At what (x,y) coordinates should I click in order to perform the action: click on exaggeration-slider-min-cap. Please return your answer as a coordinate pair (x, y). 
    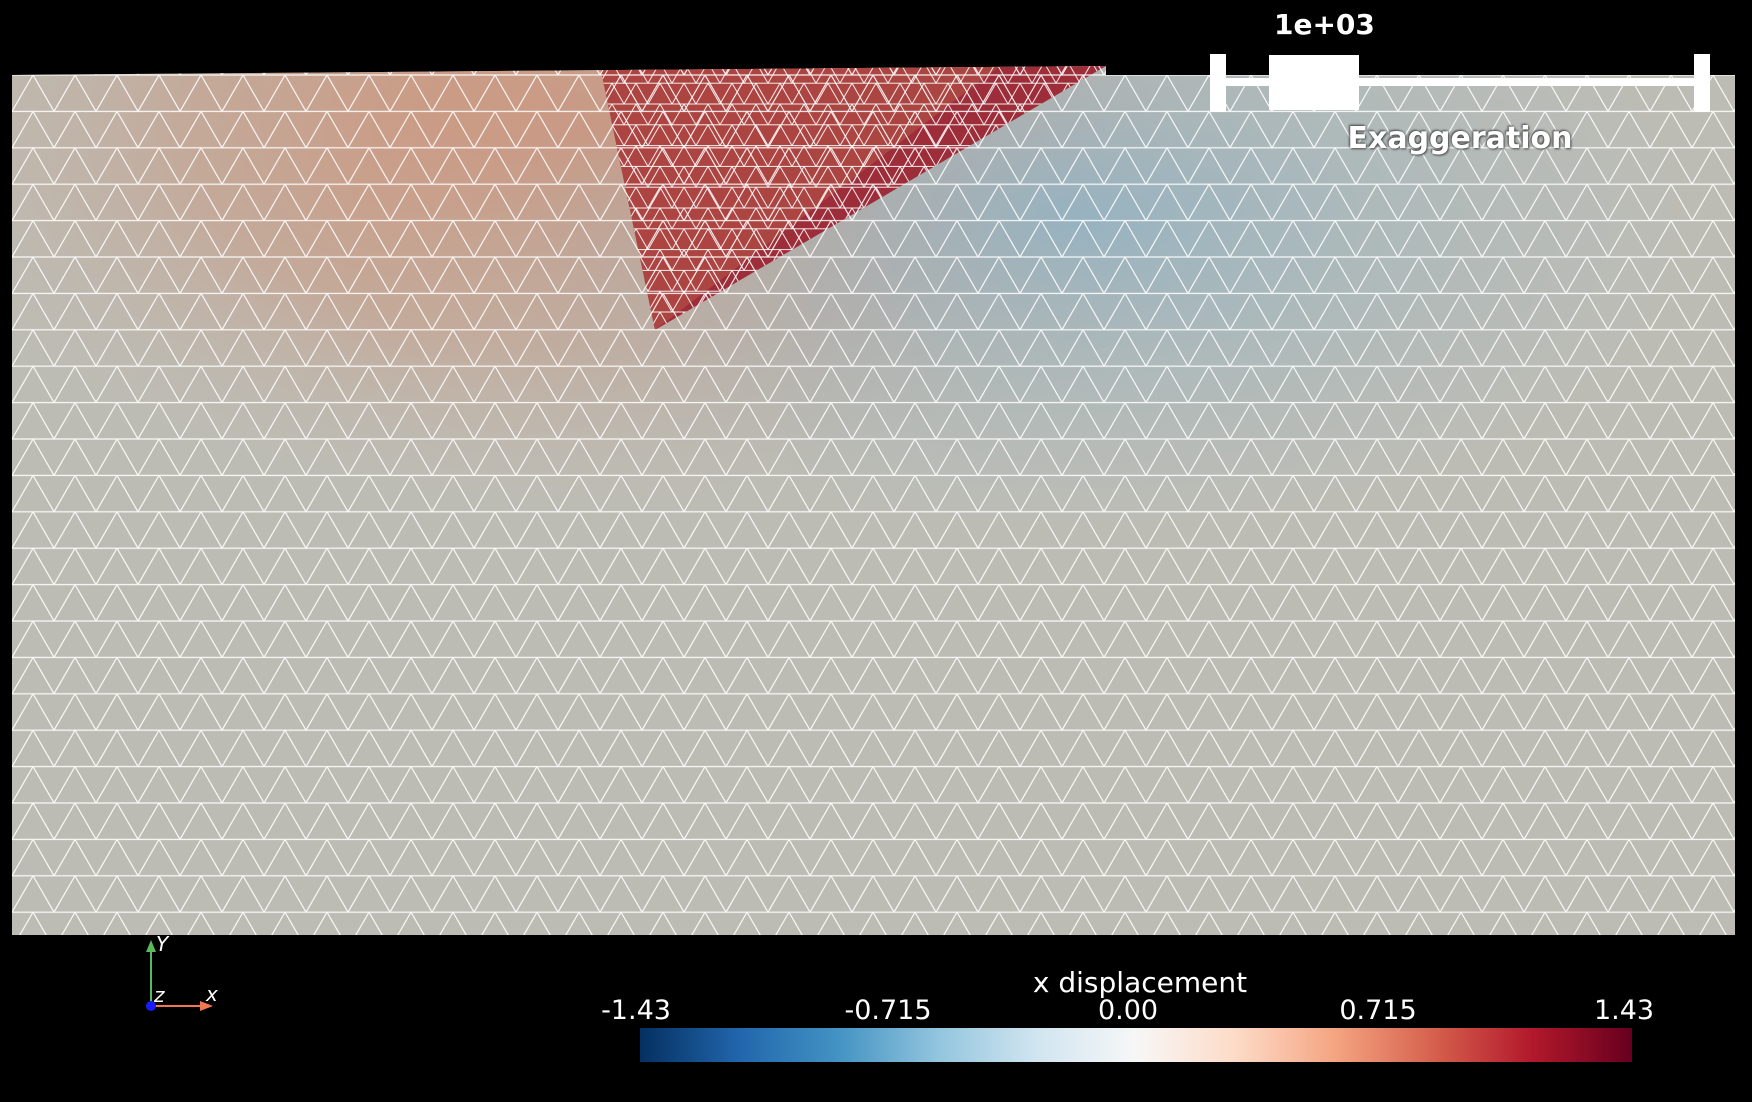
    Looking at the image, I should click on (1218, 83).